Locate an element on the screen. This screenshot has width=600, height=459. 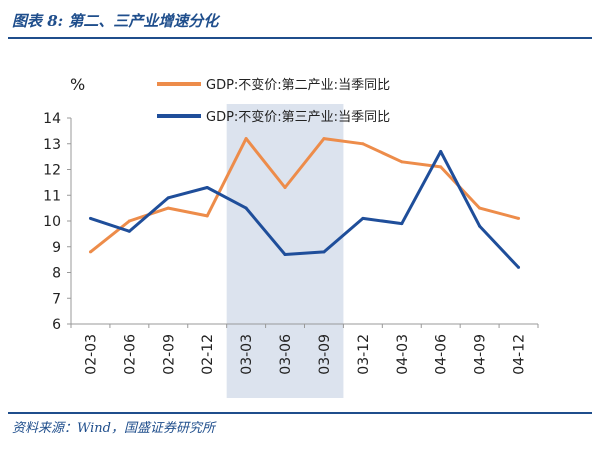
x-tick-label: 03-03 is located at coordinates (247, 354).